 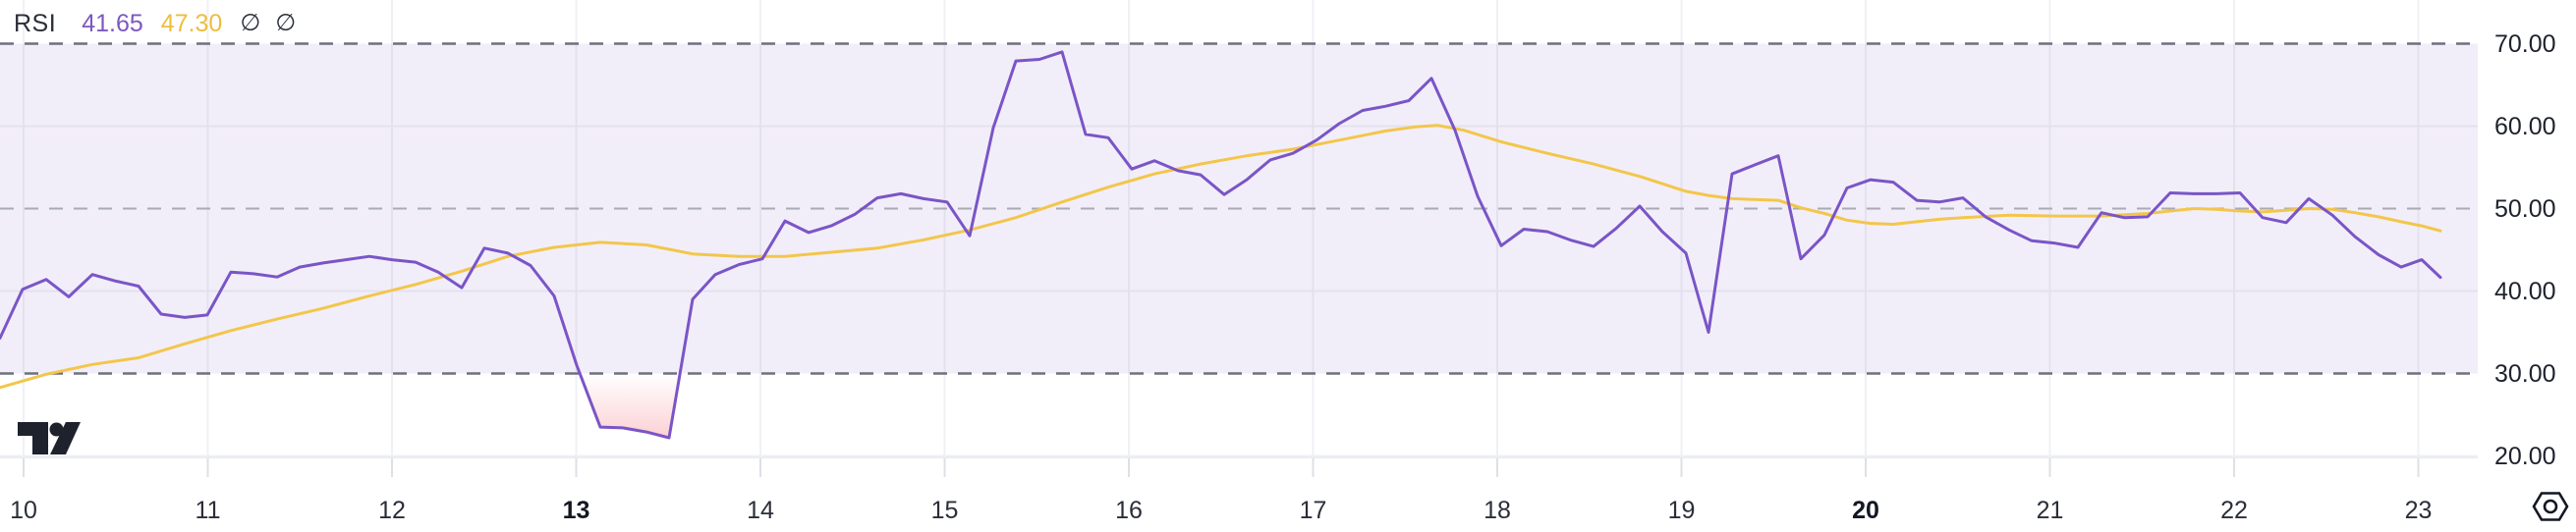 What do you see at coordinates (1313, 510) in the screenshot?
I see `time-axis-label: 17` at bounding box center [1313, 510].